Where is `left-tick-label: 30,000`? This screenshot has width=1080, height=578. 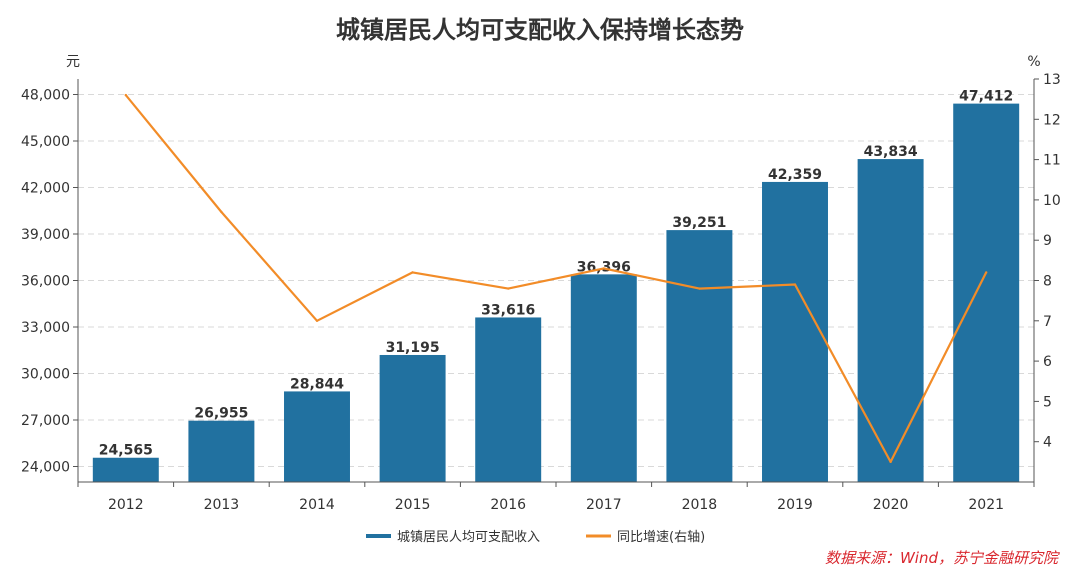 left-tick-label: 30,000 is located at coordinates (45, 375).